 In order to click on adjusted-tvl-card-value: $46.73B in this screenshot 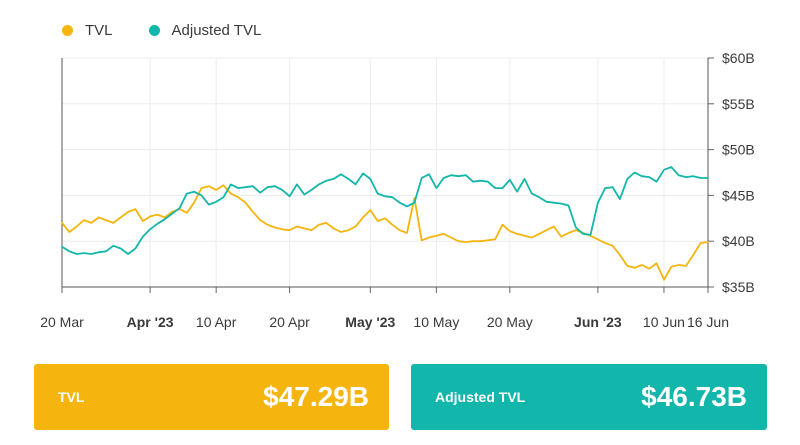, I will do `click(694, 396)`.